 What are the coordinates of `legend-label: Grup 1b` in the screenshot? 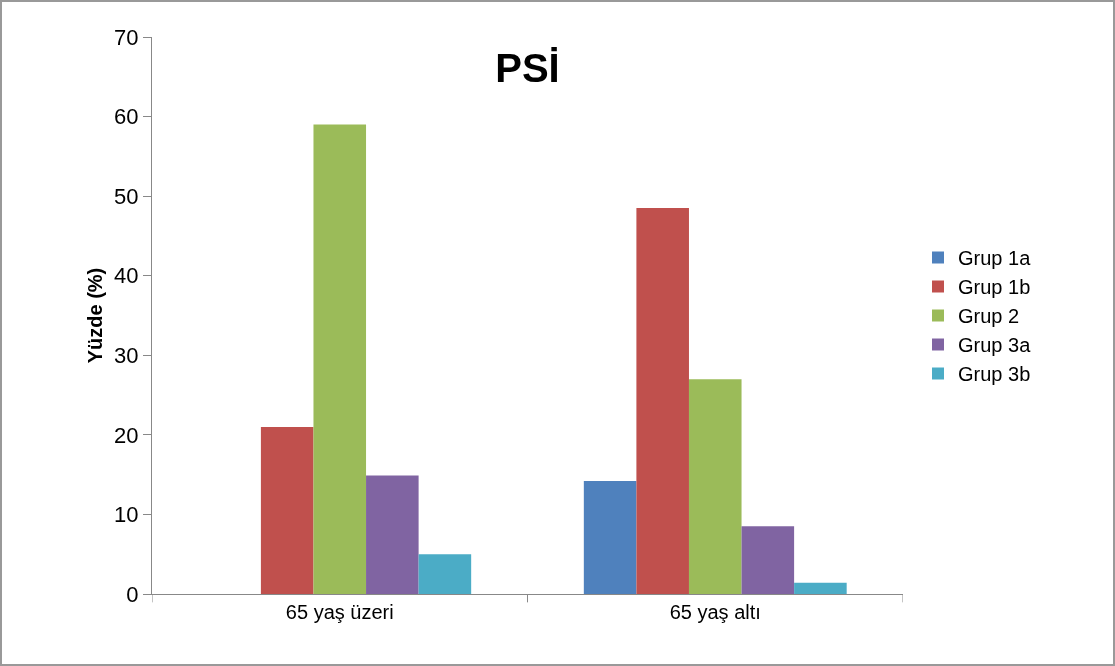 It's located at (994, 287).